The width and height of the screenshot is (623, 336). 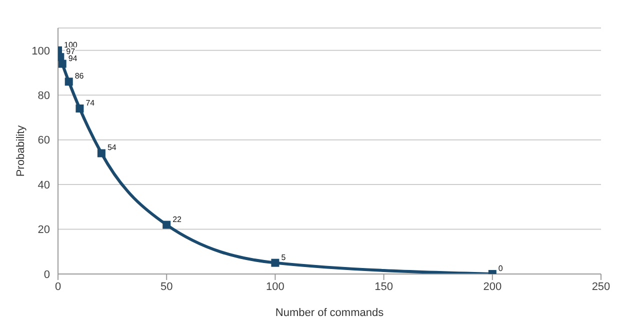 What do you see at coordinates (91, 103) in the screenshot?
I see `data-label: 74` at bounding box center [91, 103].